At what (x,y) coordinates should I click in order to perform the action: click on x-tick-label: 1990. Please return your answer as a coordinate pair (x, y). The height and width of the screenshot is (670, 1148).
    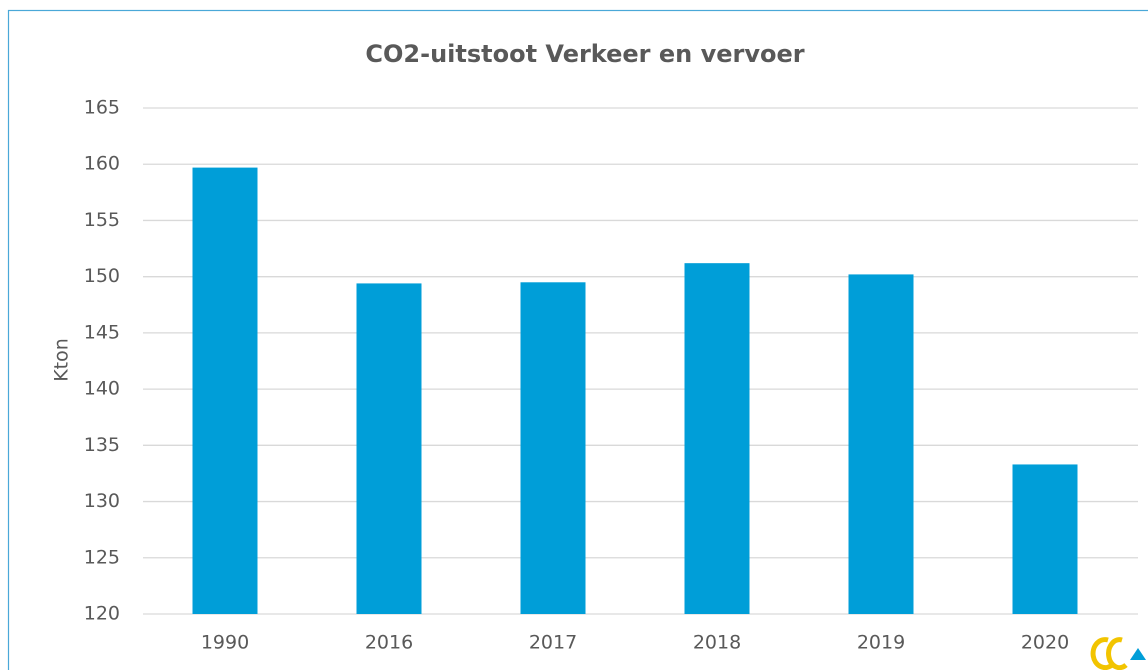
    Looking at the image, I should click on (225, 643).